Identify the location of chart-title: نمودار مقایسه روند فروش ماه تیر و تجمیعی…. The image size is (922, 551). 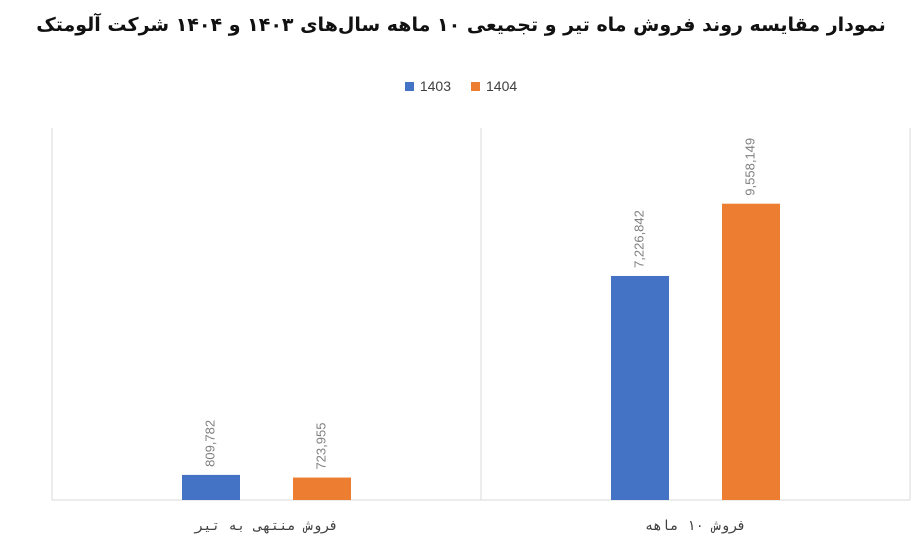
(461, 25).